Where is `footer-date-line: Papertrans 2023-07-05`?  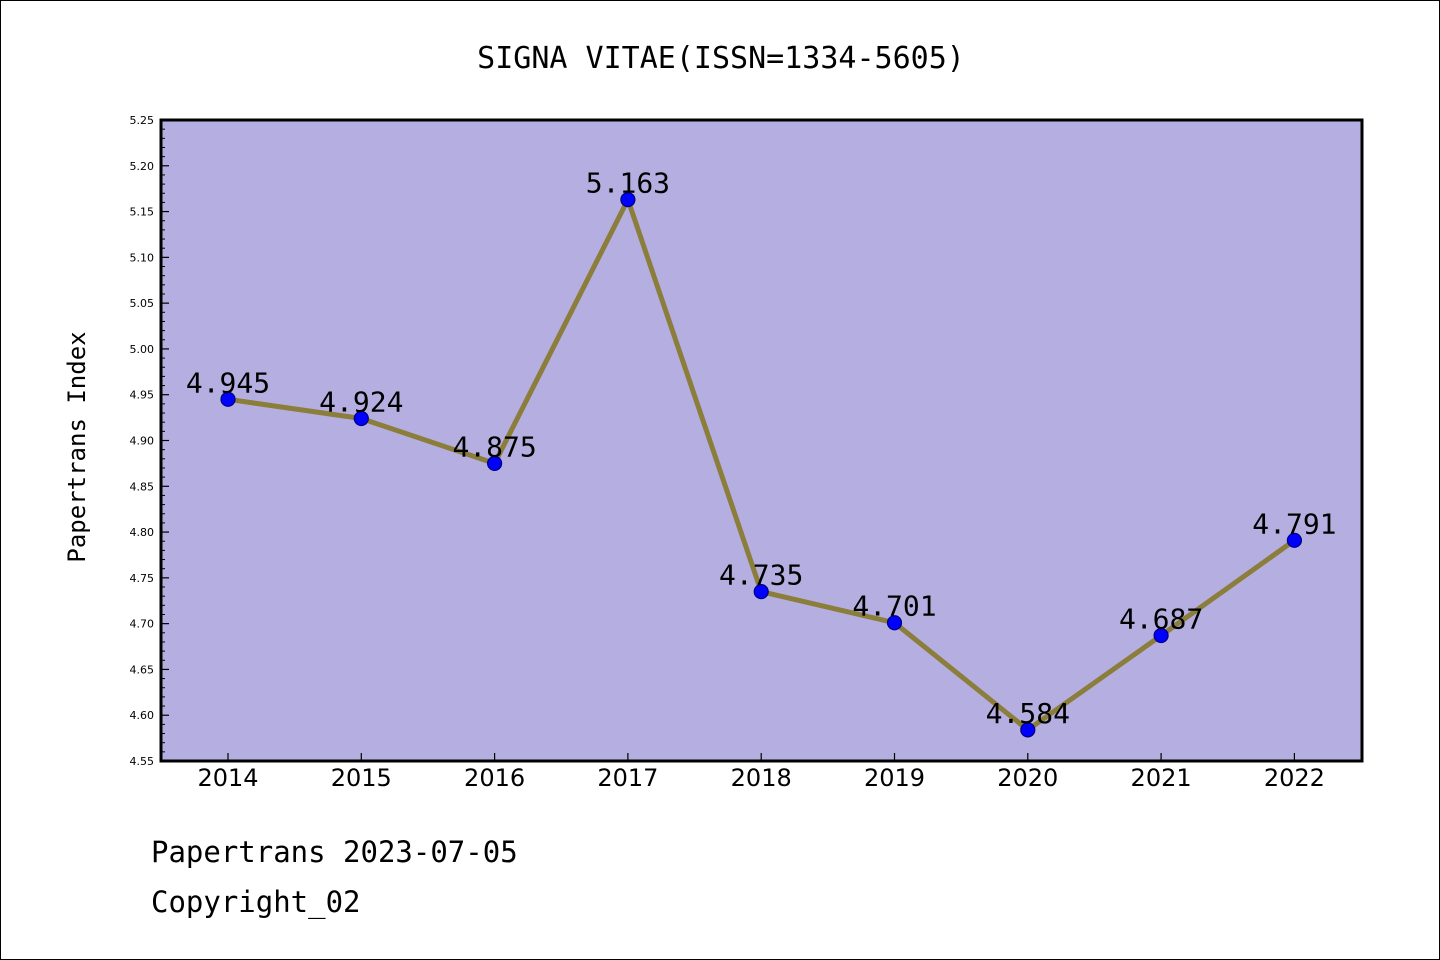 footer-date-line: Papertrans 2023-07-05 is located at coordinates (334, 852).